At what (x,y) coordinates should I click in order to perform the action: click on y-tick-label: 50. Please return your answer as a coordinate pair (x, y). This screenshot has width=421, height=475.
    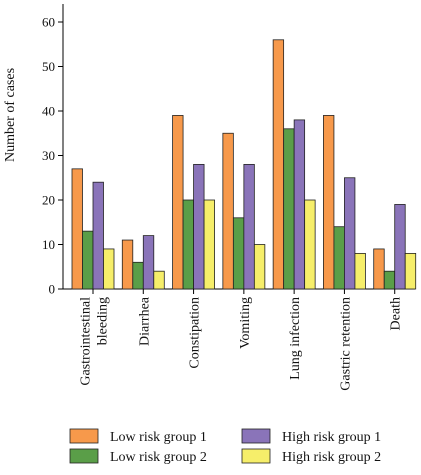
    Looking at the image, I should click on (48, 66).